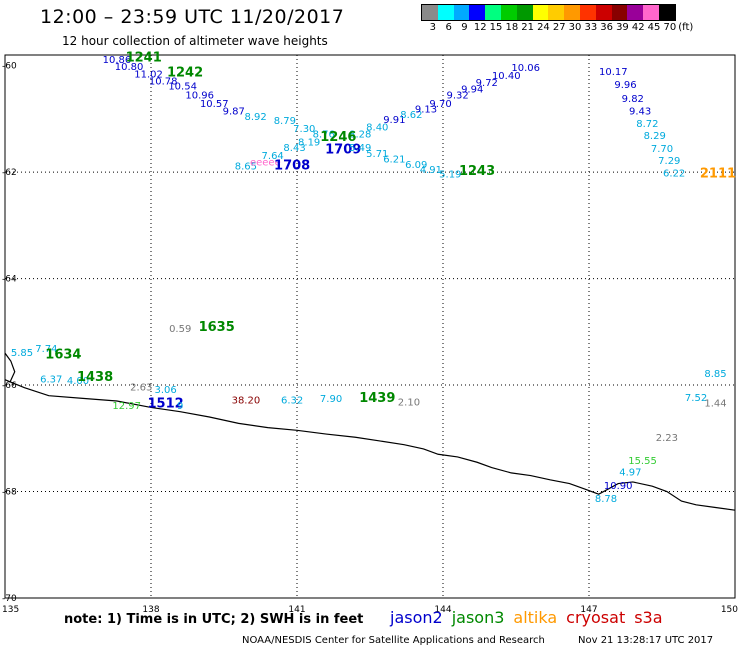 The width and height of the screenshot is (740, 650). Describe the element at coordinates (285, 121) in the screenshot. I see `wave-height-label: 8.79` at that location.